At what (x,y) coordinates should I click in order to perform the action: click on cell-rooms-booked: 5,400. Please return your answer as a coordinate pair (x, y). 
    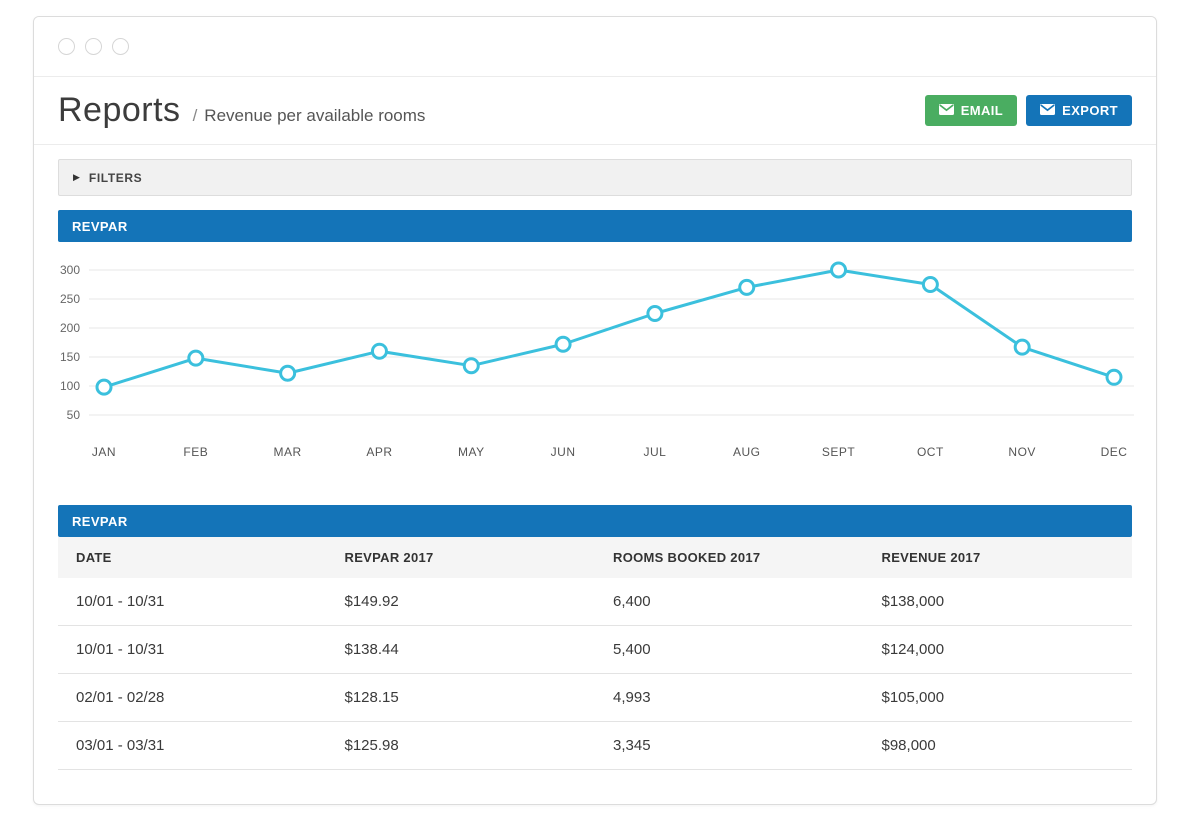
    Looking at the image, I should click on (729, 649).